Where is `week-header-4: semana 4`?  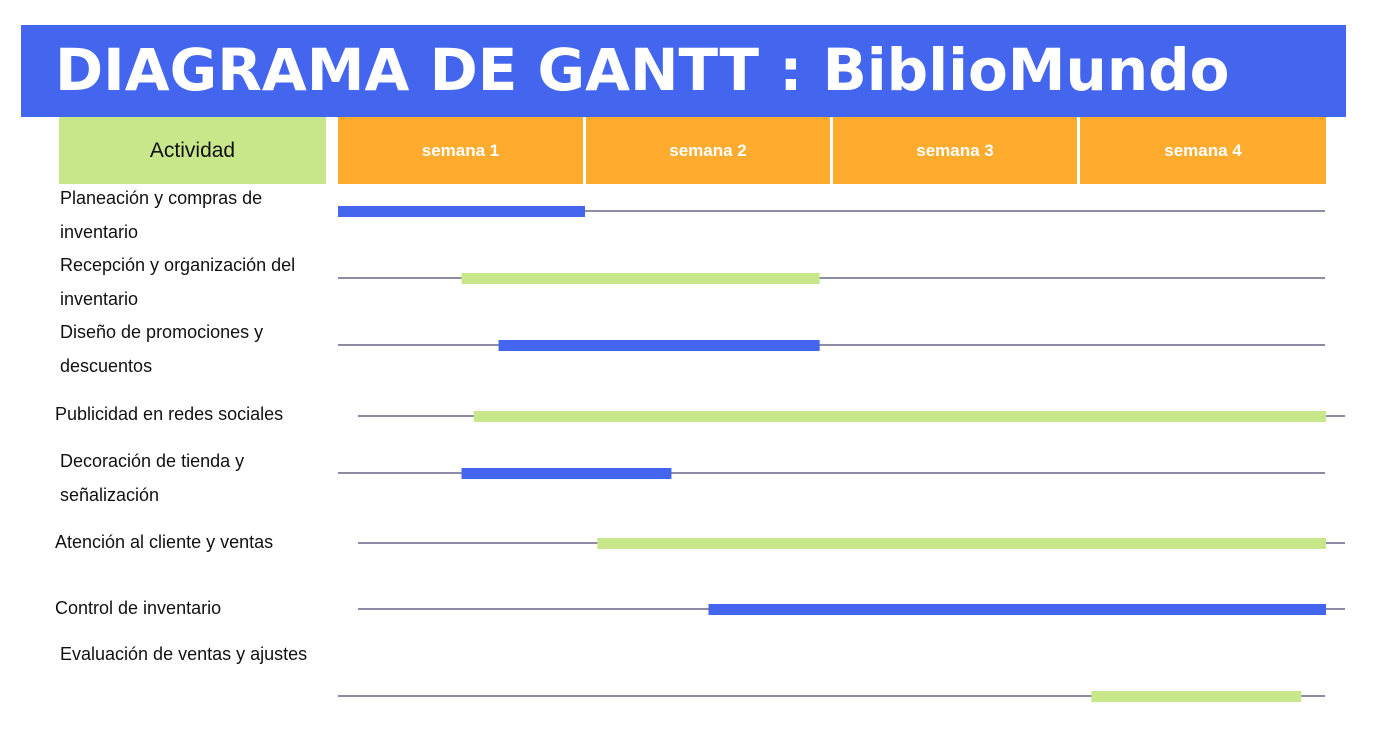
week-header-4: semana 4 is located at coordinates (1203, 150).